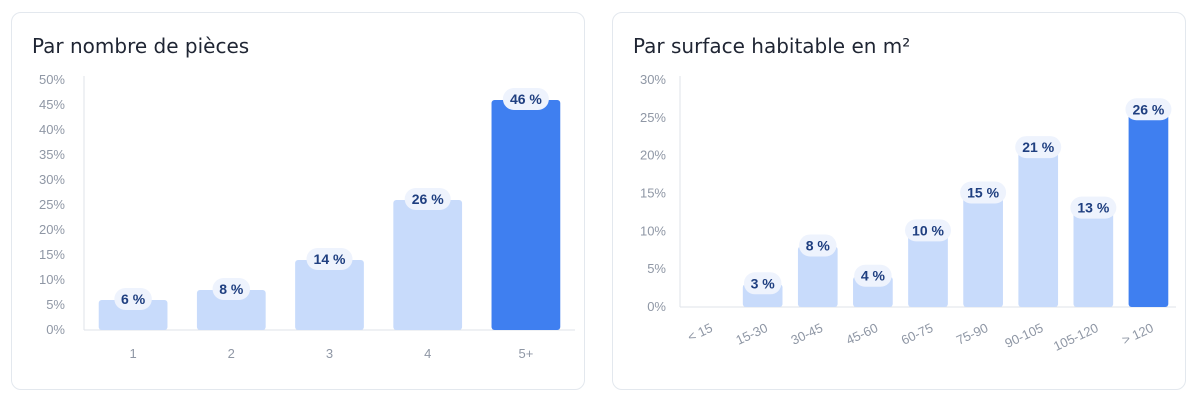 The width and height of the screenshot is (1196, 400). Describe the element at coordinates (329, 353) in the screenshot. I see `x-tick-label: 3` at that location.